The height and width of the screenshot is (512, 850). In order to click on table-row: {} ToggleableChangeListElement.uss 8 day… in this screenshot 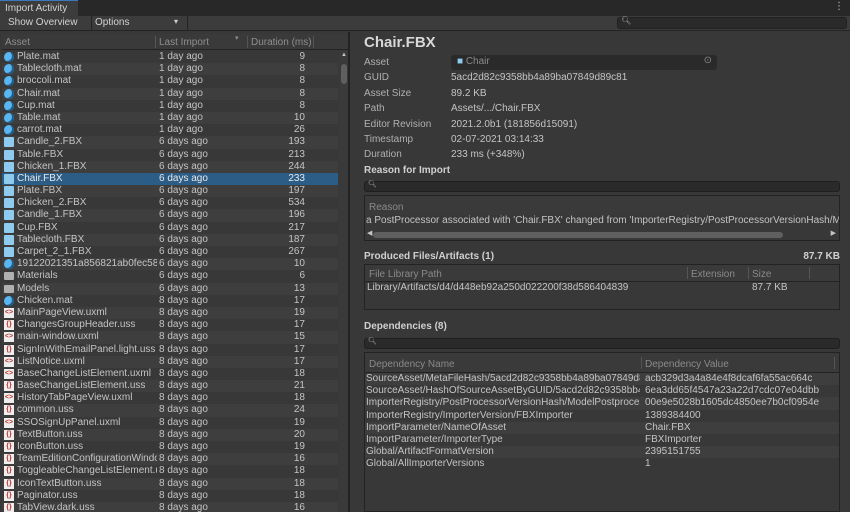, I will do `click(170, 471)`.